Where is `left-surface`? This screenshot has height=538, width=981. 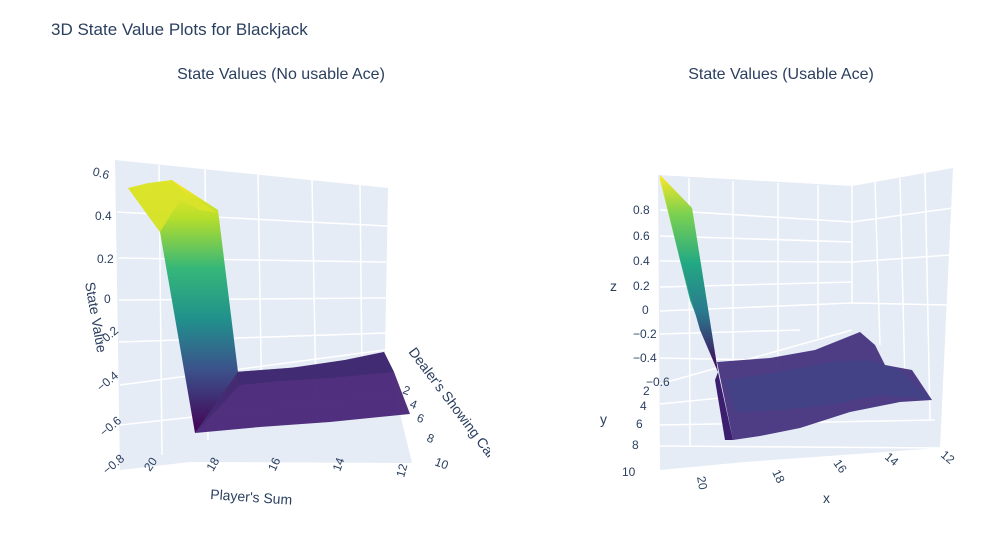
left-surface is located at coordinates (269, 306).